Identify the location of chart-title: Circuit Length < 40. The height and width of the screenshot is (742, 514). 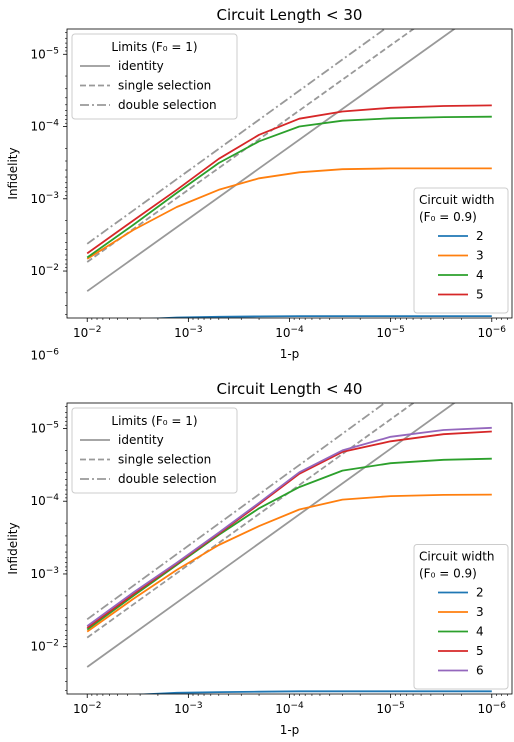
(290, 389).